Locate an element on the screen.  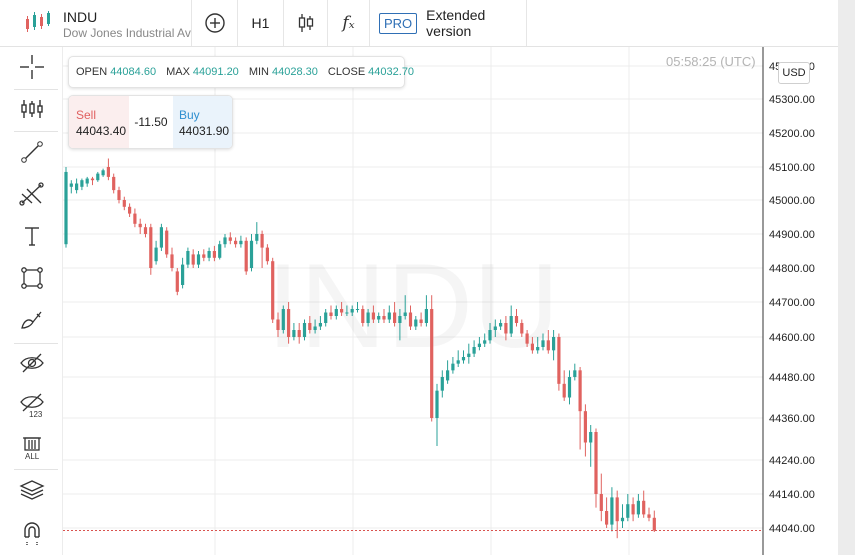
scrollbar is located at coordinates (846, 277).